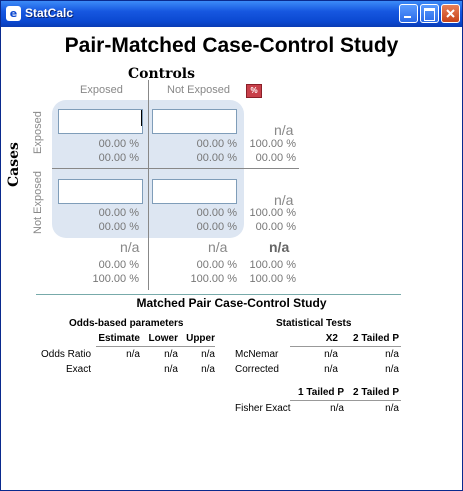 The width and height of the screenshot is (463, 491). What do you see at coordinates (194, 121) in the screenshot?
I see `cell-exposed-notexposed-input` at bounding box center [194, 121].